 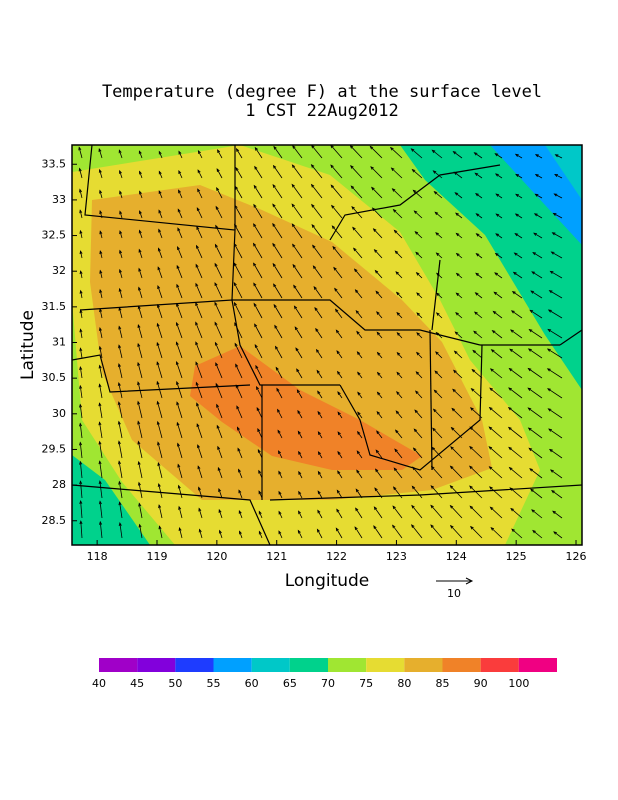 What do you see at coordinates (436, 295) in the screenshot?
I see `boundary` at bounding box center [436, 295].